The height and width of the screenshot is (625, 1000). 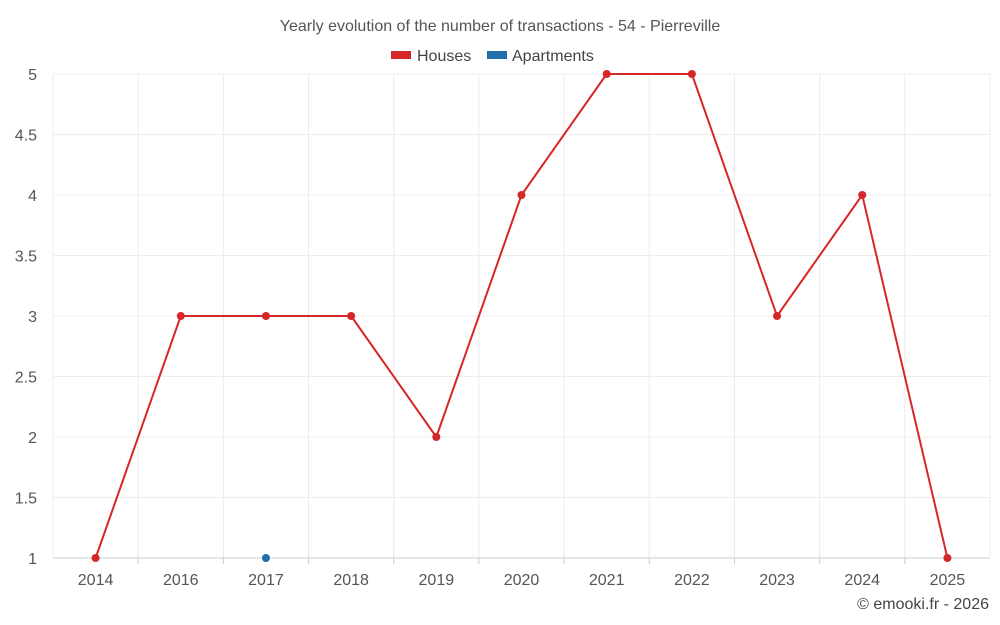 I want to click on x-tick-label: 2019, so click(x=437, y=580).